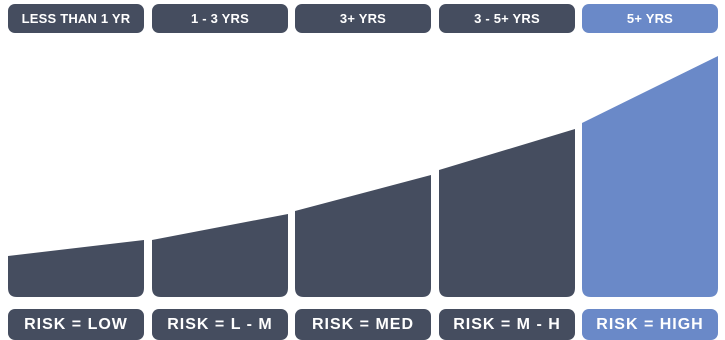  What do you see at coordinates (363, 324) in the screenshot?
I see `risk-label: RISK = MED` at bounding box center [363, 324].